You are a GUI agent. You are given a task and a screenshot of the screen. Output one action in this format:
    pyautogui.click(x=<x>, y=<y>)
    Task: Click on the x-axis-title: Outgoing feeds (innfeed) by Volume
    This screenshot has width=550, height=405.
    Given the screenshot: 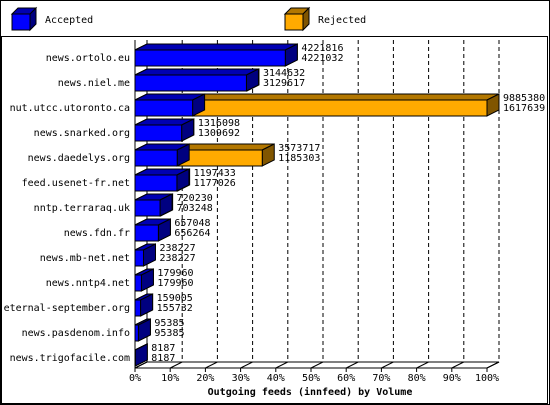 What is the action you would take?
    pyautogui.click(x=310, y=392)
    